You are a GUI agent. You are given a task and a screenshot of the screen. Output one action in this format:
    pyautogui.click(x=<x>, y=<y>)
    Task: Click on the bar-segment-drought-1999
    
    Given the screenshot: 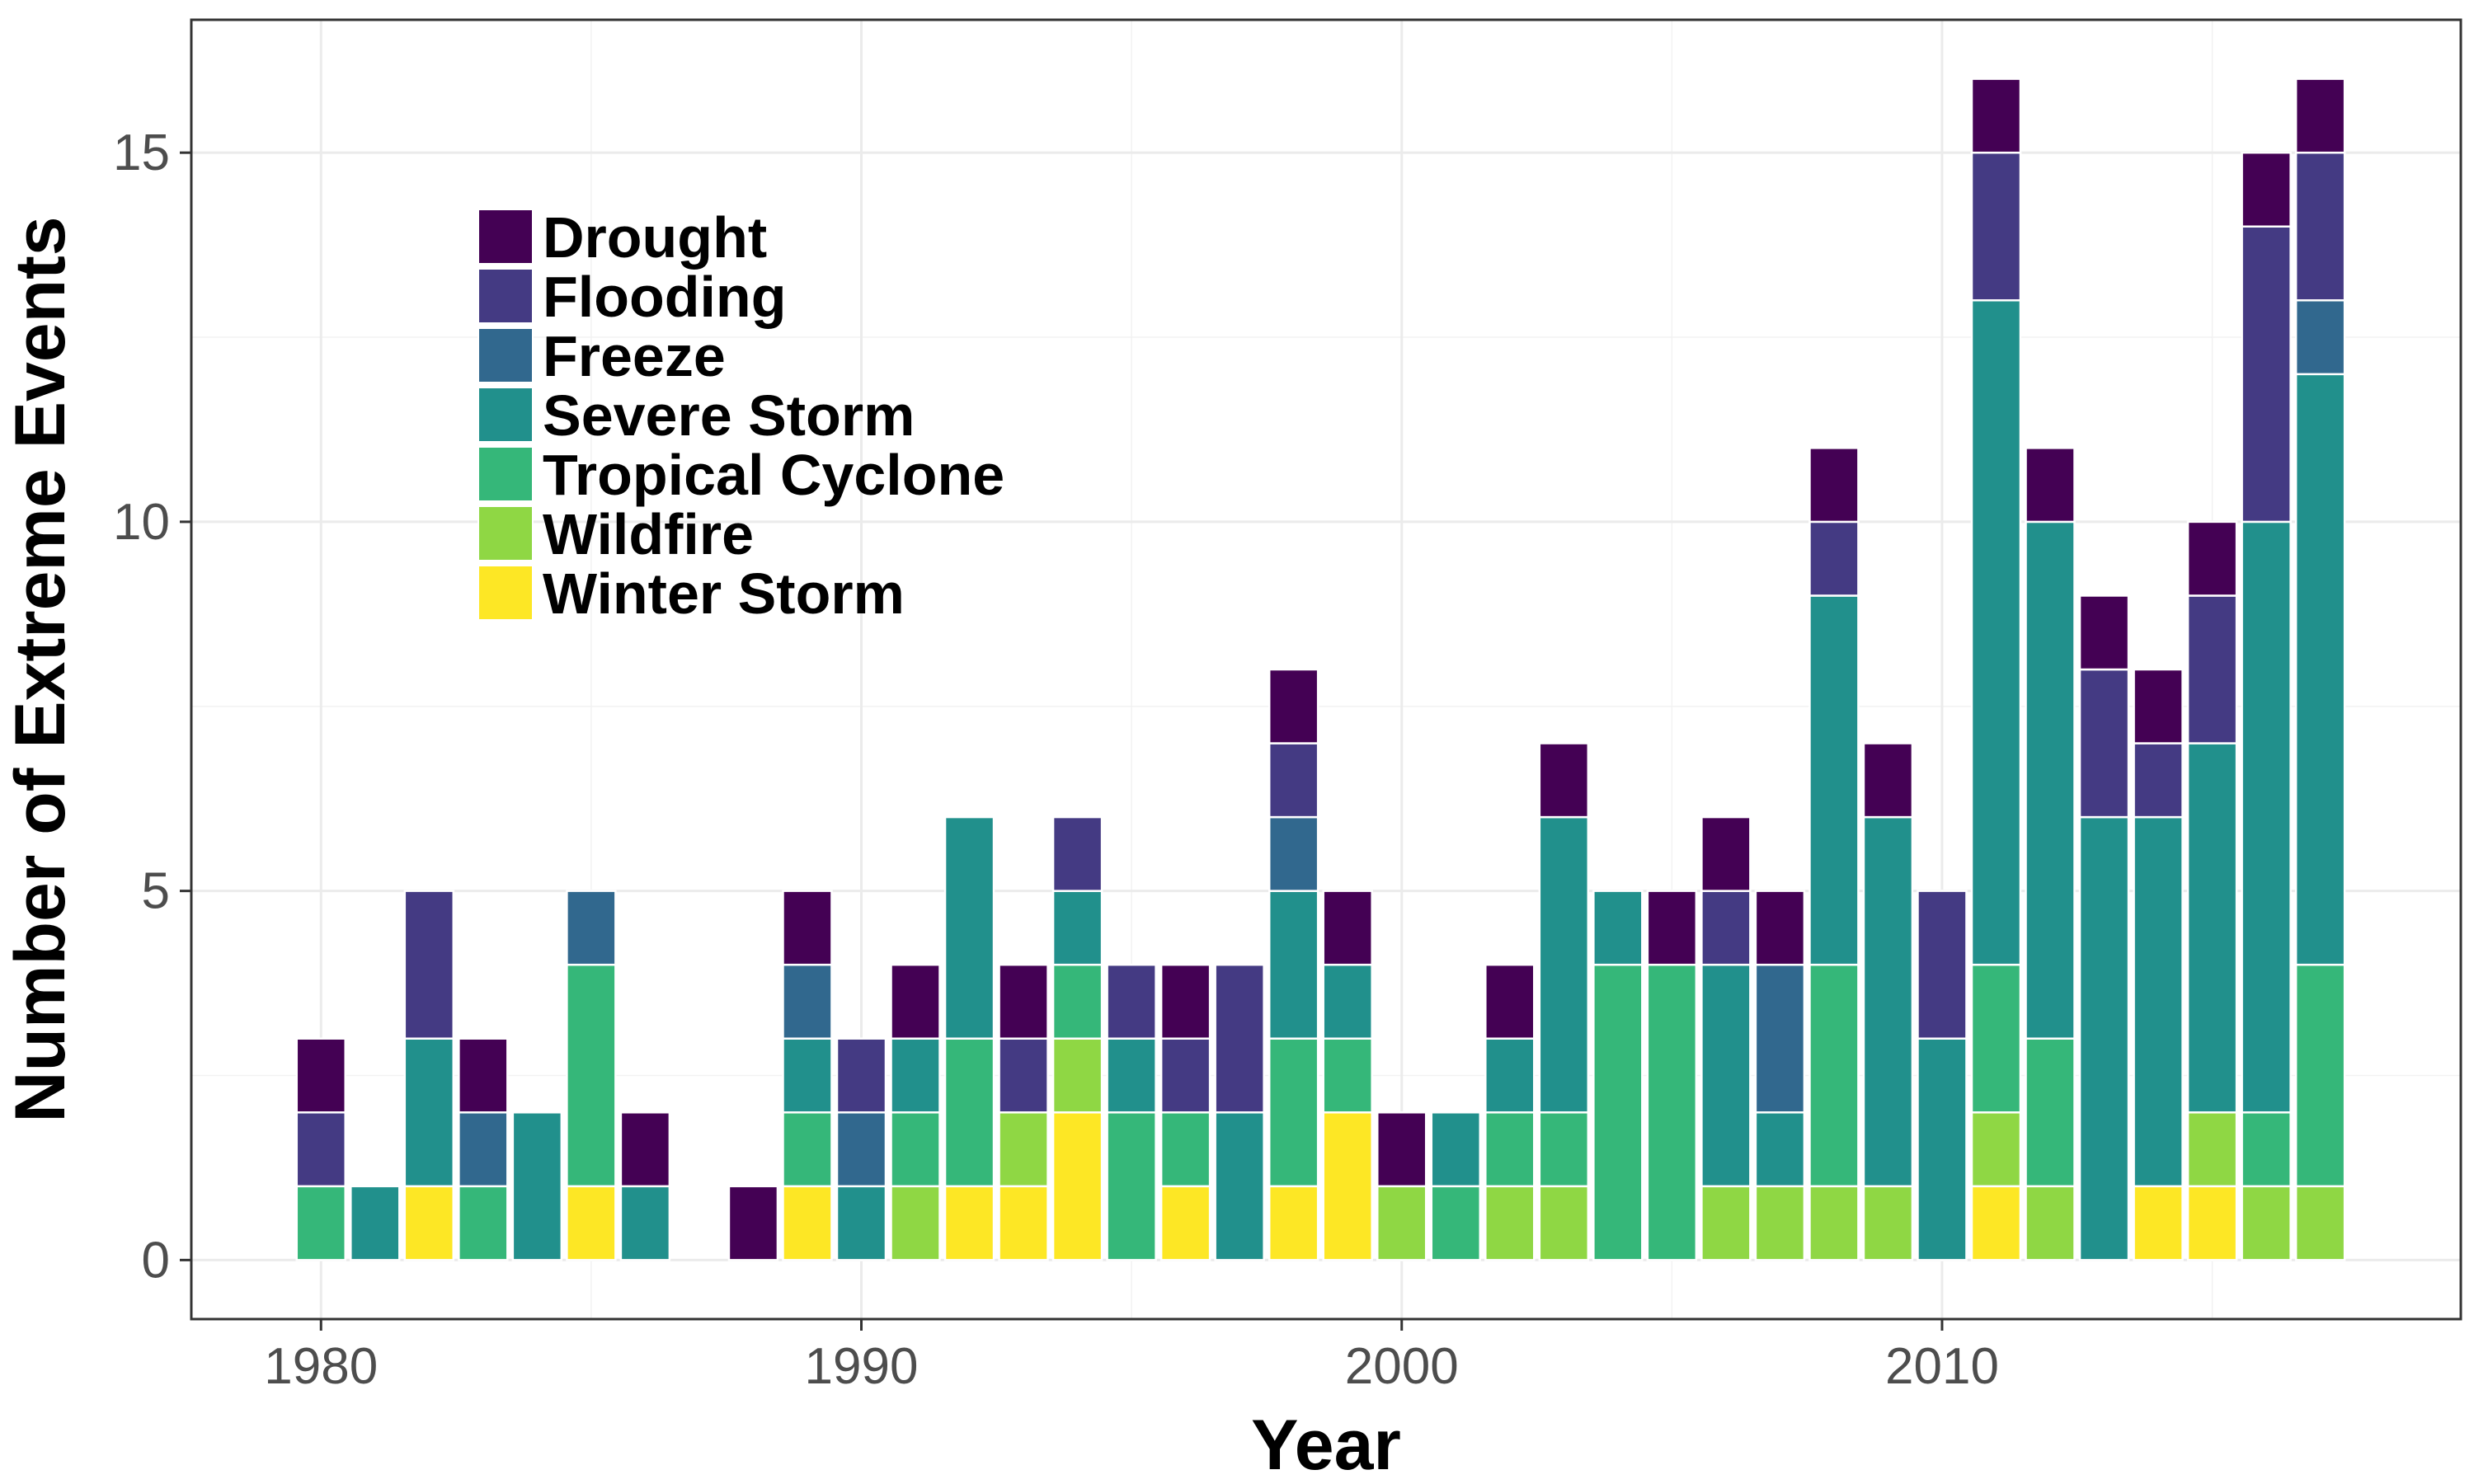 What is the action you would take?
    pyautogui.click(x=1347, y=928)
    